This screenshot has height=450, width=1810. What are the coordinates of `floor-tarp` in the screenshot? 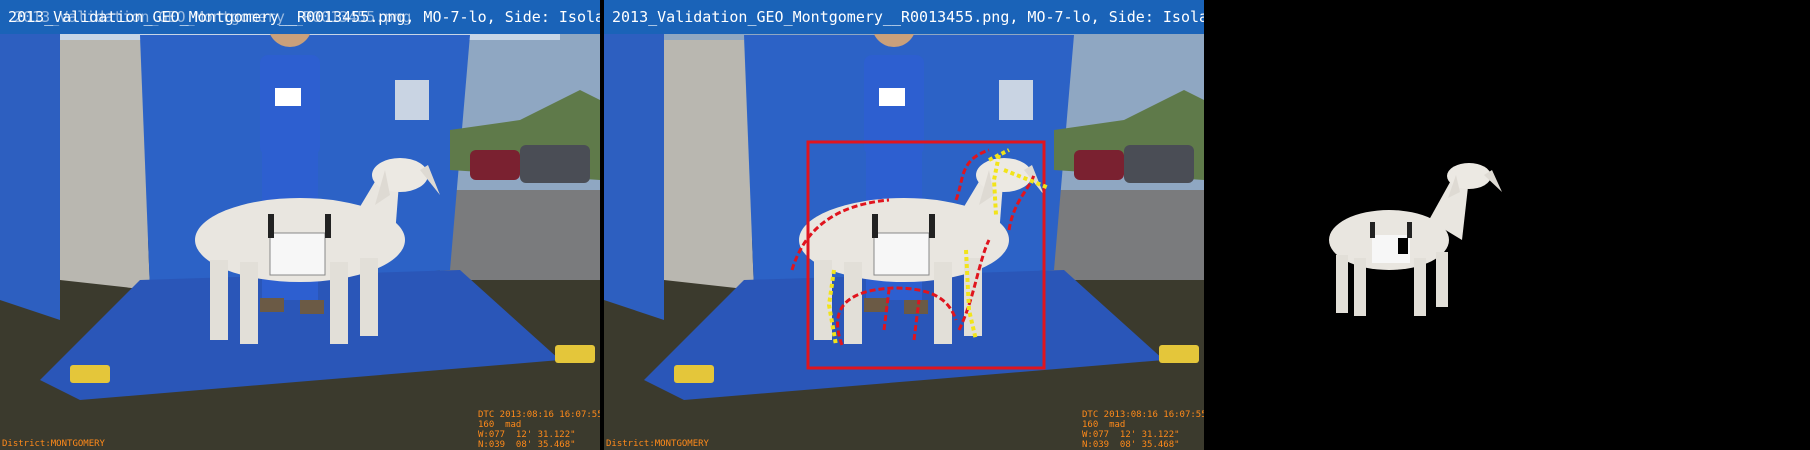 It's located at (300, 335).